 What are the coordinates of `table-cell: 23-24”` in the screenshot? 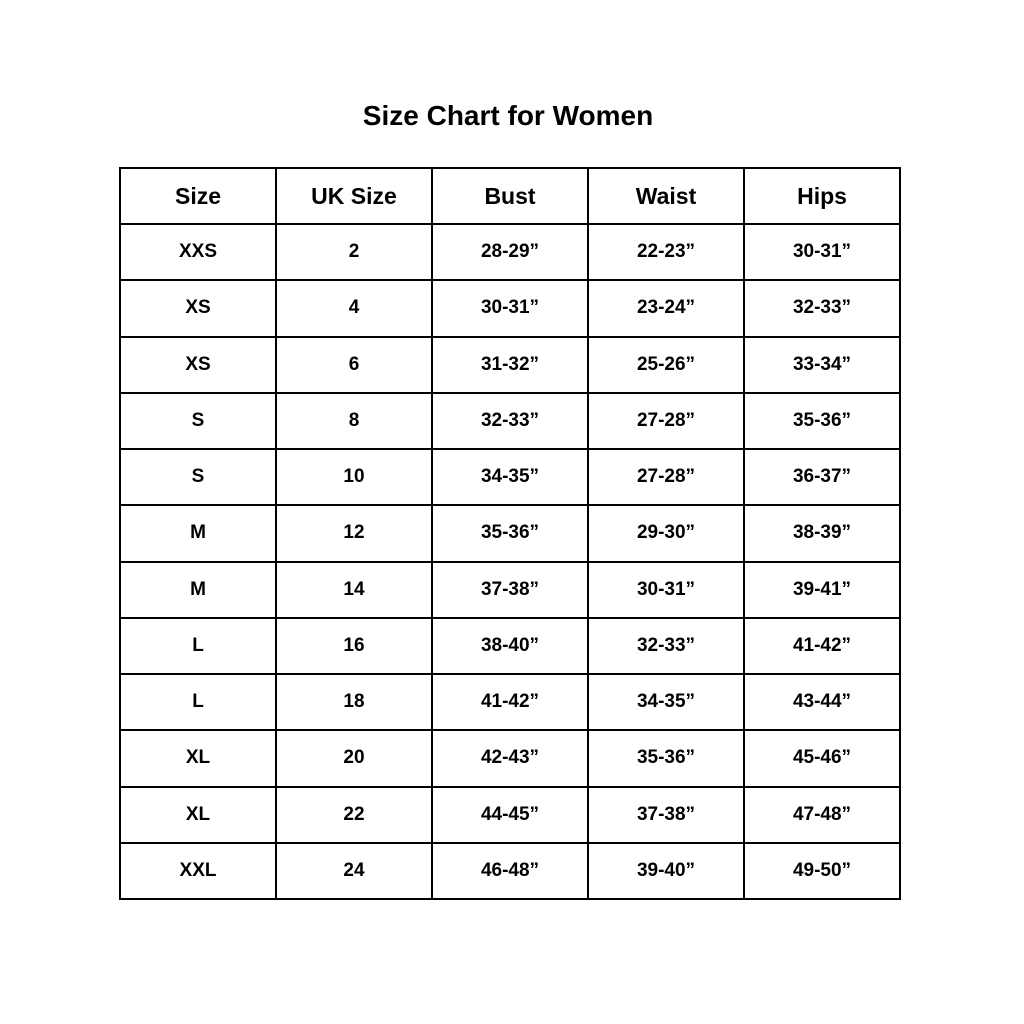 It's located at (666, 308).